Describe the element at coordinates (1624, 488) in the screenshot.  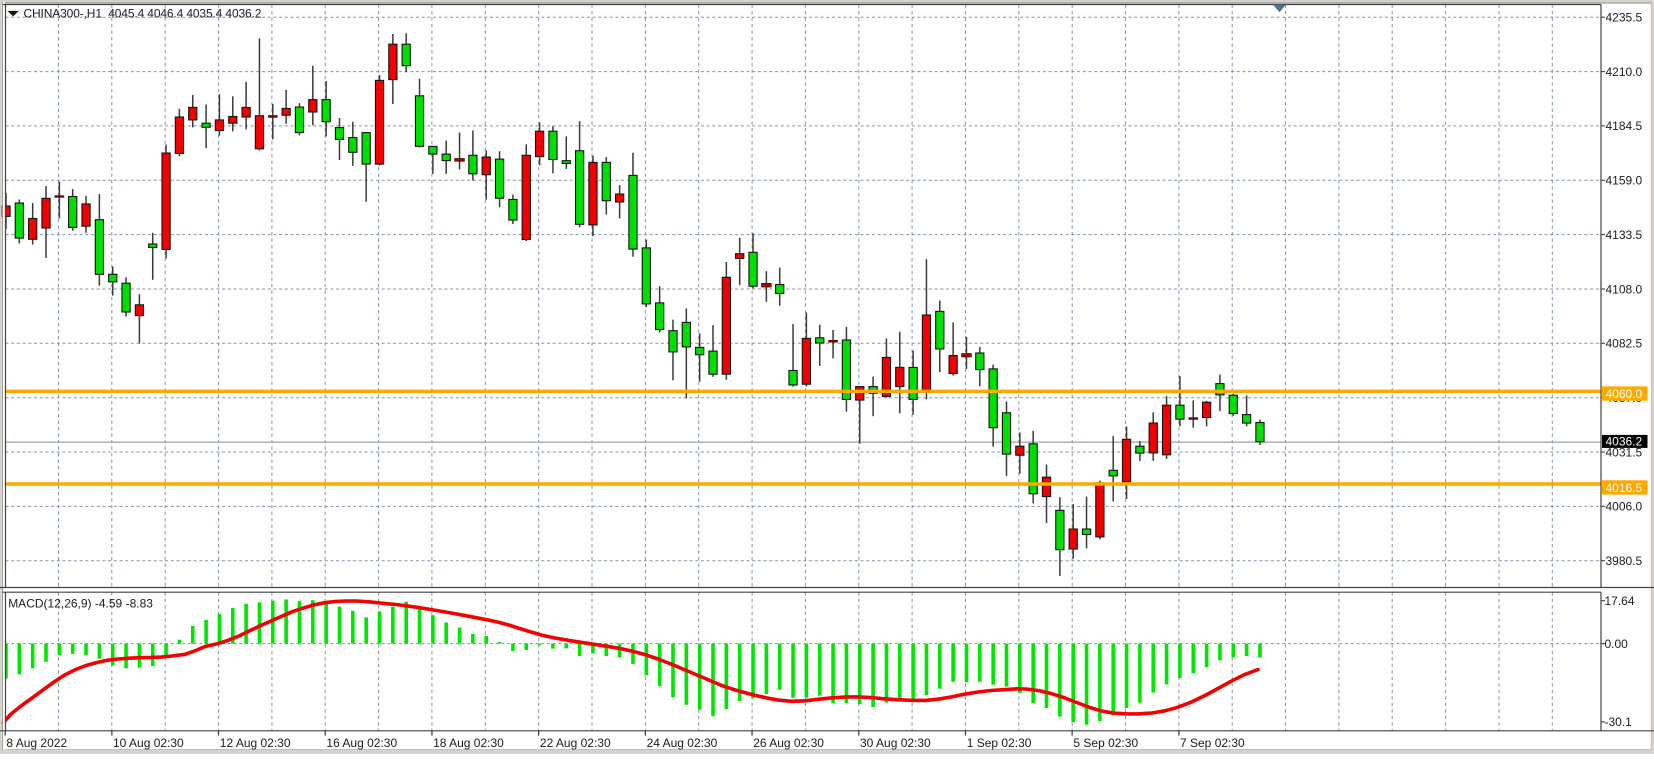
I see `svg-text: 4016.5` at that location.